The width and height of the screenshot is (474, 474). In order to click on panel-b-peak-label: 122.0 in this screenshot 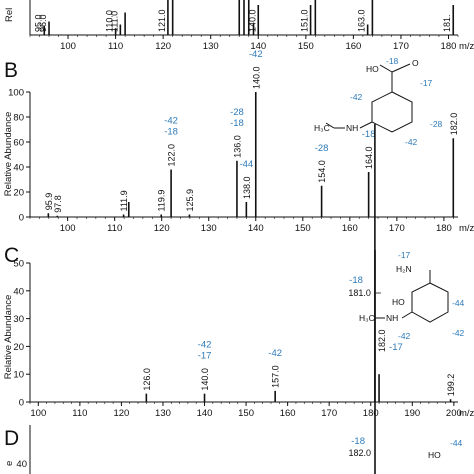, I will do `click(172, 155)`.